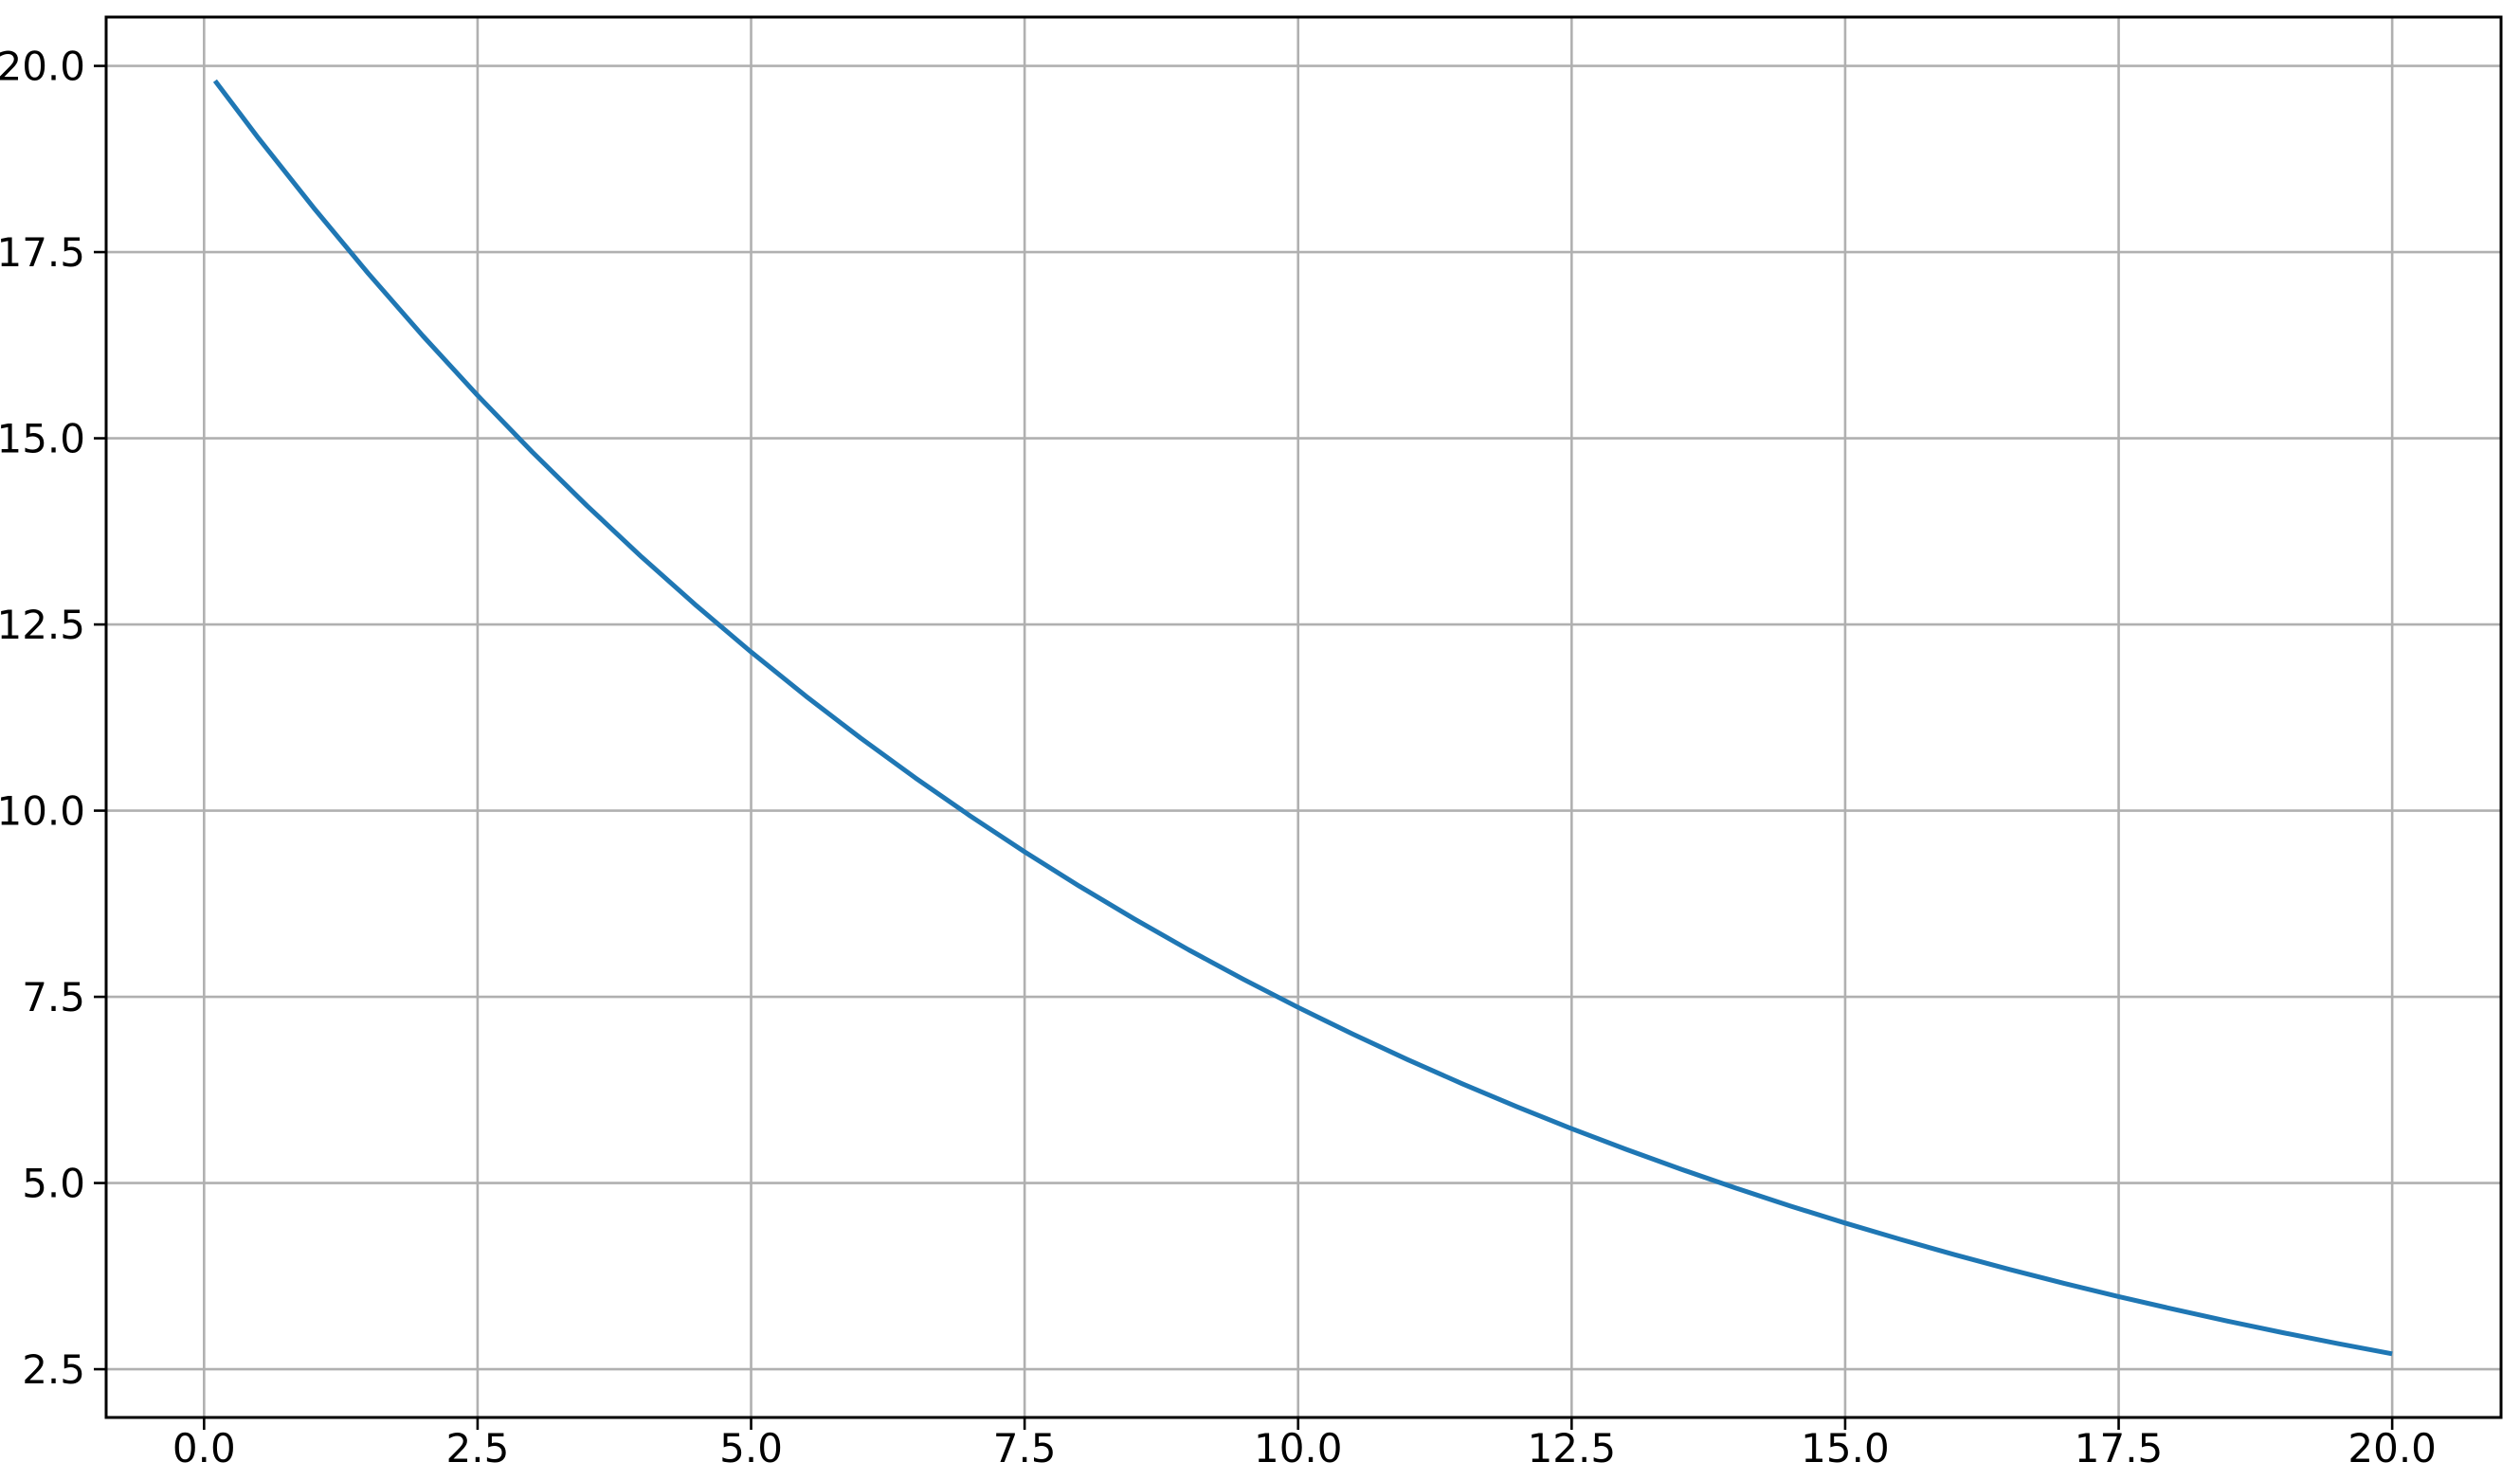 Image resolution: width=2520 pixels, height=1480 pixels. Describe the element at coordinates (54, 1184) in the screenshot. I see `y-tick-label: 5.0` at that location.